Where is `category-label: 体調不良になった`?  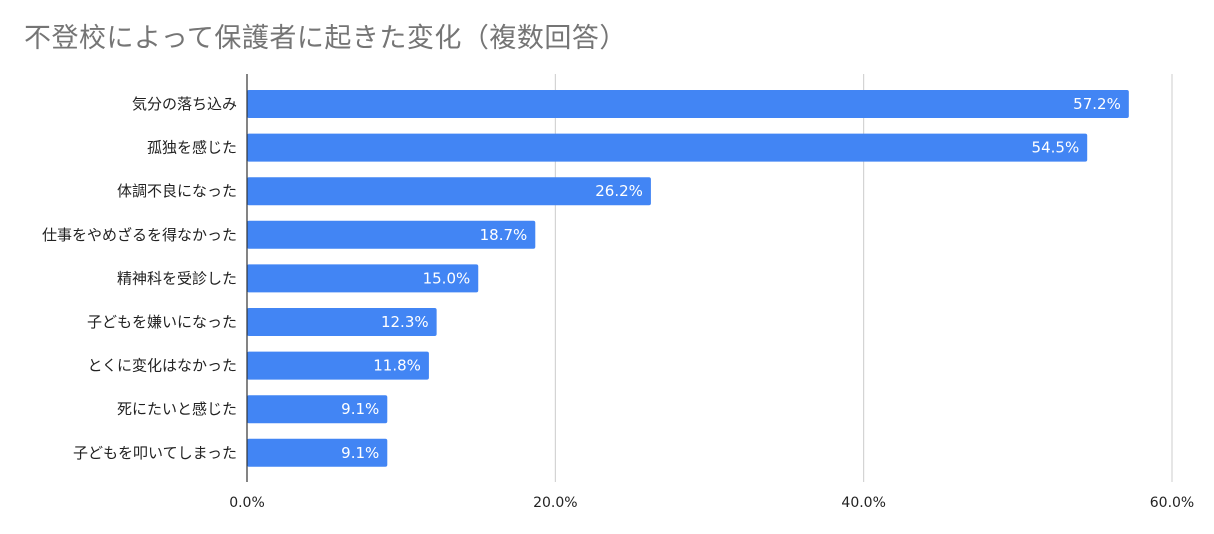
category-label: 体調不良になった is located at coordinates (177, 191).